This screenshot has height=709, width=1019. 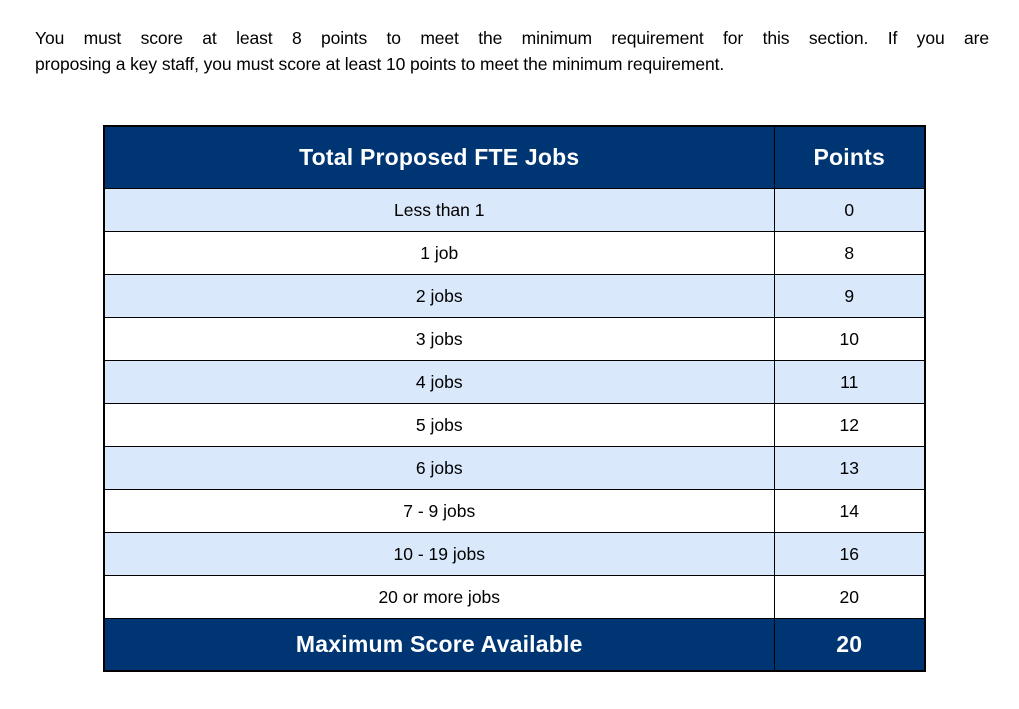 I want to click on table-header: Total Proposed FTE Jobs Points, so click(x=514, y=157).